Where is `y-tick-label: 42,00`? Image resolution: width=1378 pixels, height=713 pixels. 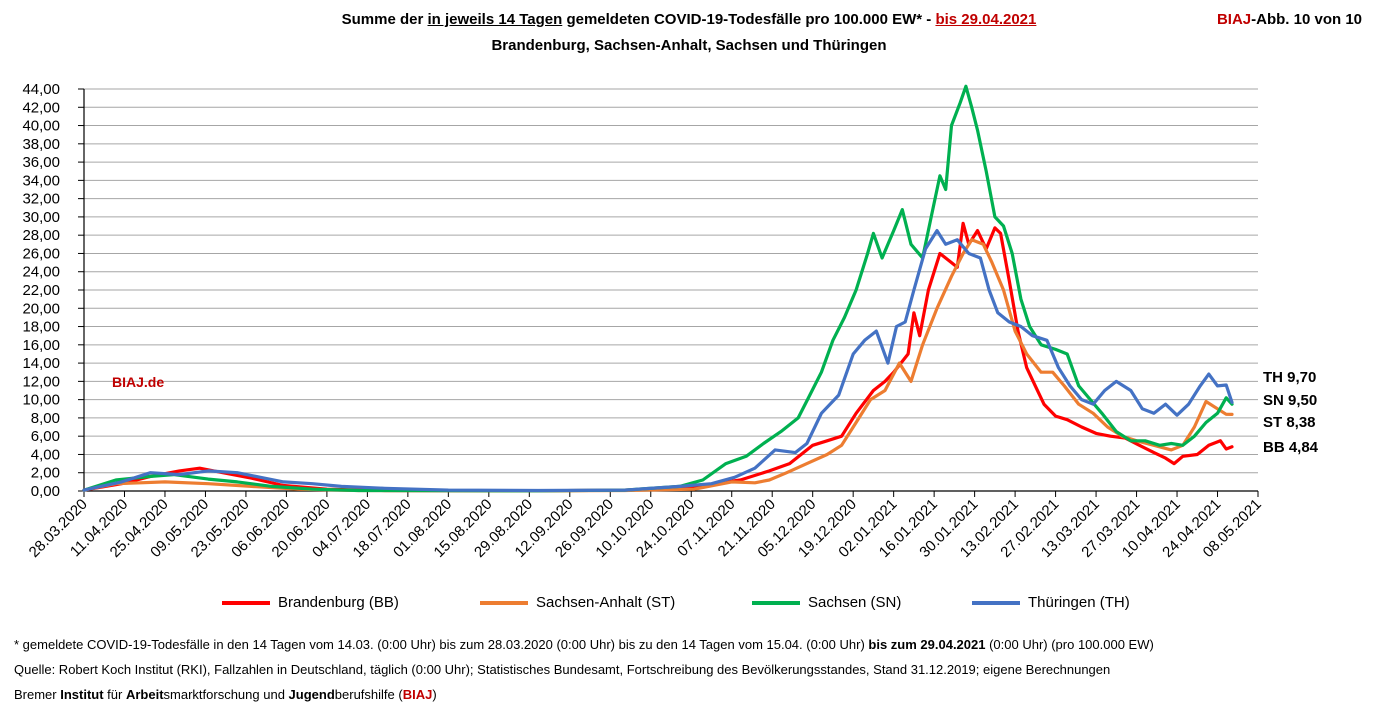 y-tick-label: 42,00 is located at coordinates (41, 107).